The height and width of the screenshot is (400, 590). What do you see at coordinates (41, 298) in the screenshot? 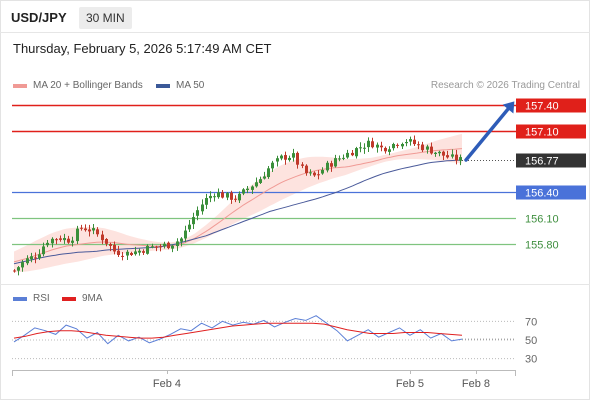
I see `legend-rsi-label: RSI` at bounding box center [41, 298].